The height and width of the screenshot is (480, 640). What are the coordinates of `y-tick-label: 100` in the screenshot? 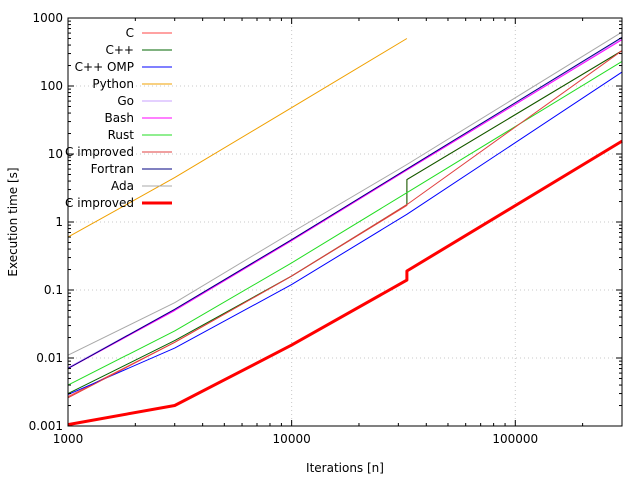 It's located at (51, 86).